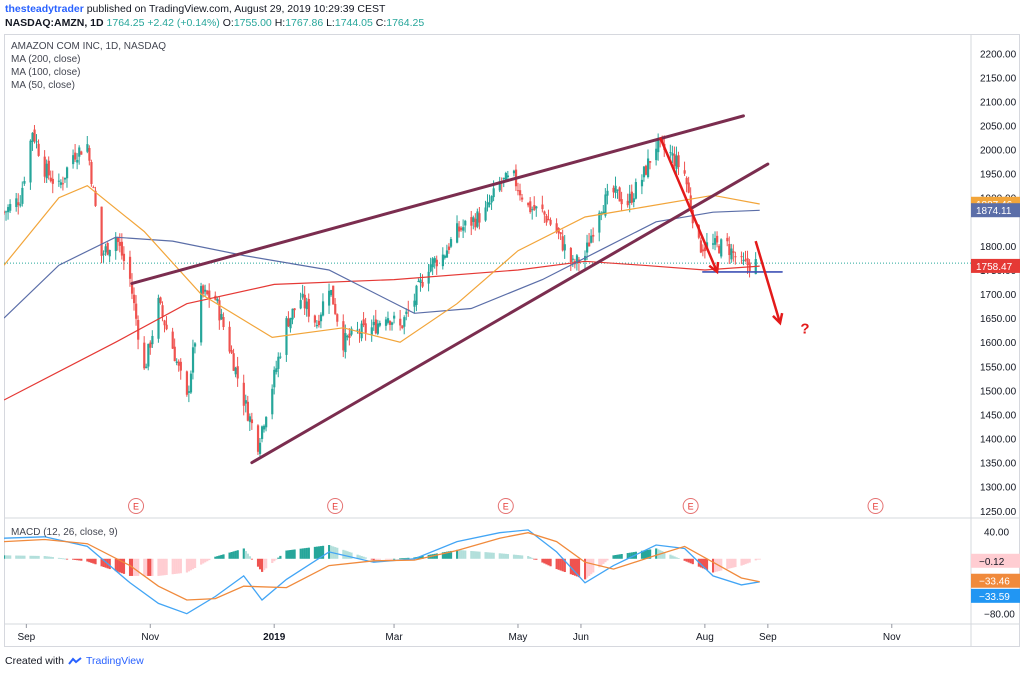 This screenshot has height=675, width=1024. What do you see at coordinates (44, 9) in the screenshot?
I see `author-username: thesteadytrader` at bounding box center [44, 9].